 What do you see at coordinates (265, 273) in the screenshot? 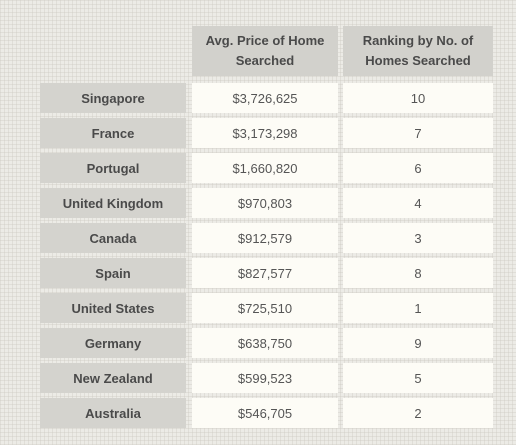
I see `row-price: $827,577` at bounding box center [265, 273].